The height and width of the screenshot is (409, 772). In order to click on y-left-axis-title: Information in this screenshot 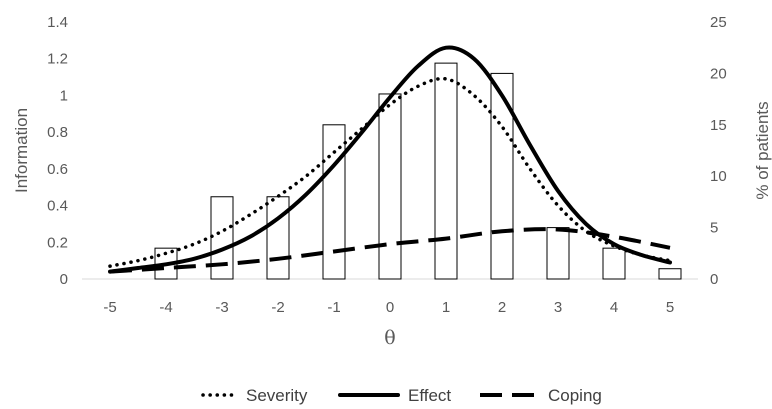, I will do `click(21, 150)`.